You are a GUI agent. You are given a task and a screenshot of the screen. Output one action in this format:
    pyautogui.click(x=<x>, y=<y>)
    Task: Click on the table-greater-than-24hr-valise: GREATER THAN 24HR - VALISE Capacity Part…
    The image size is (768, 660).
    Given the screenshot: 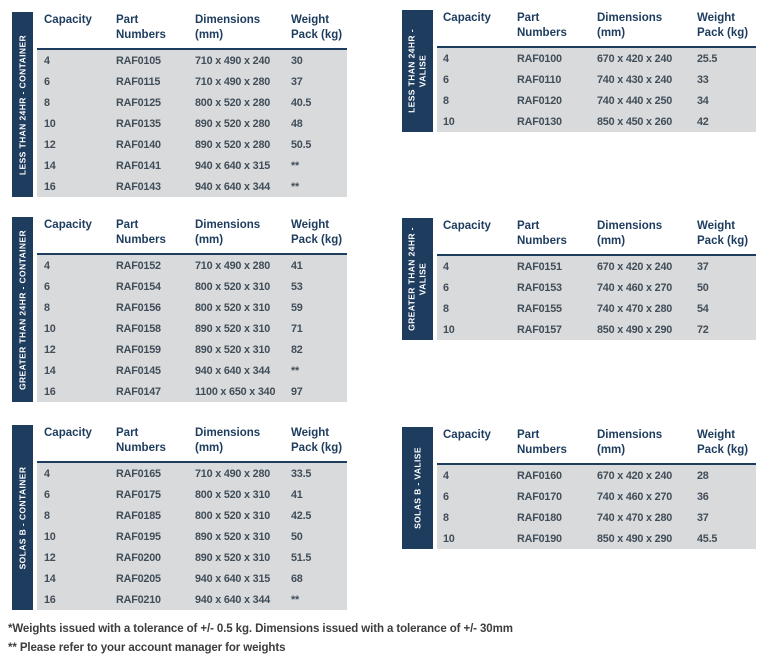 What is the action you would take?
    pyautogui.click(x=579, y=279)
    